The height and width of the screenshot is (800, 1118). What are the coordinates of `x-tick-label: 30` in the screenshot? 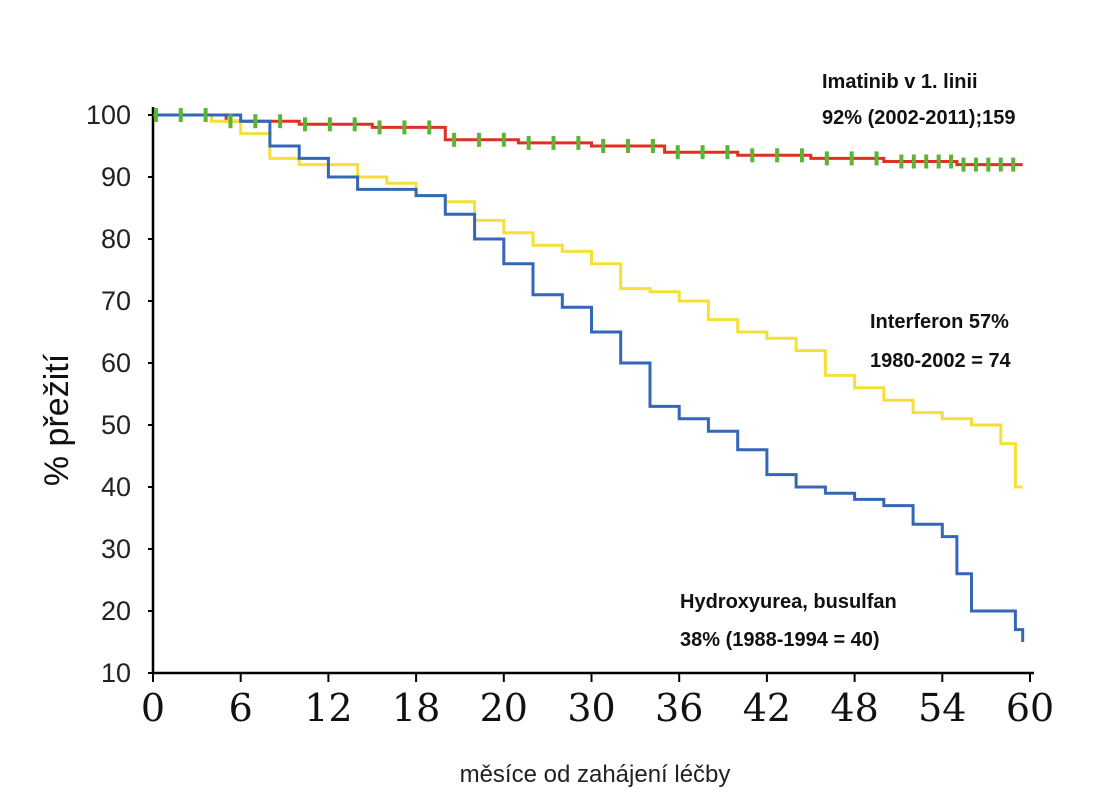 It's located at (591, 708).